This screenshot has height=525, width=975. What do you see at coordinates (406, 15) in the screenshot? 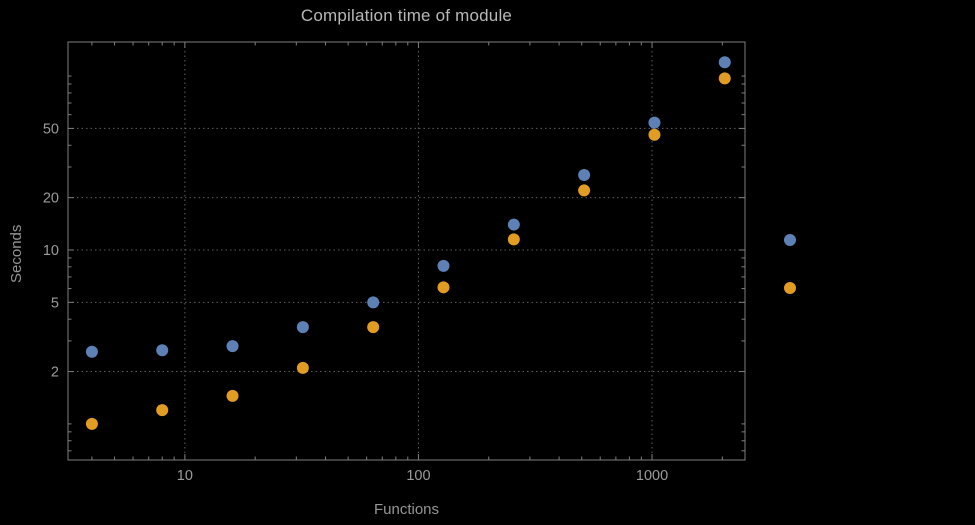
I see `chart-title: Compilation time of module` at bounding box center [406, 15].